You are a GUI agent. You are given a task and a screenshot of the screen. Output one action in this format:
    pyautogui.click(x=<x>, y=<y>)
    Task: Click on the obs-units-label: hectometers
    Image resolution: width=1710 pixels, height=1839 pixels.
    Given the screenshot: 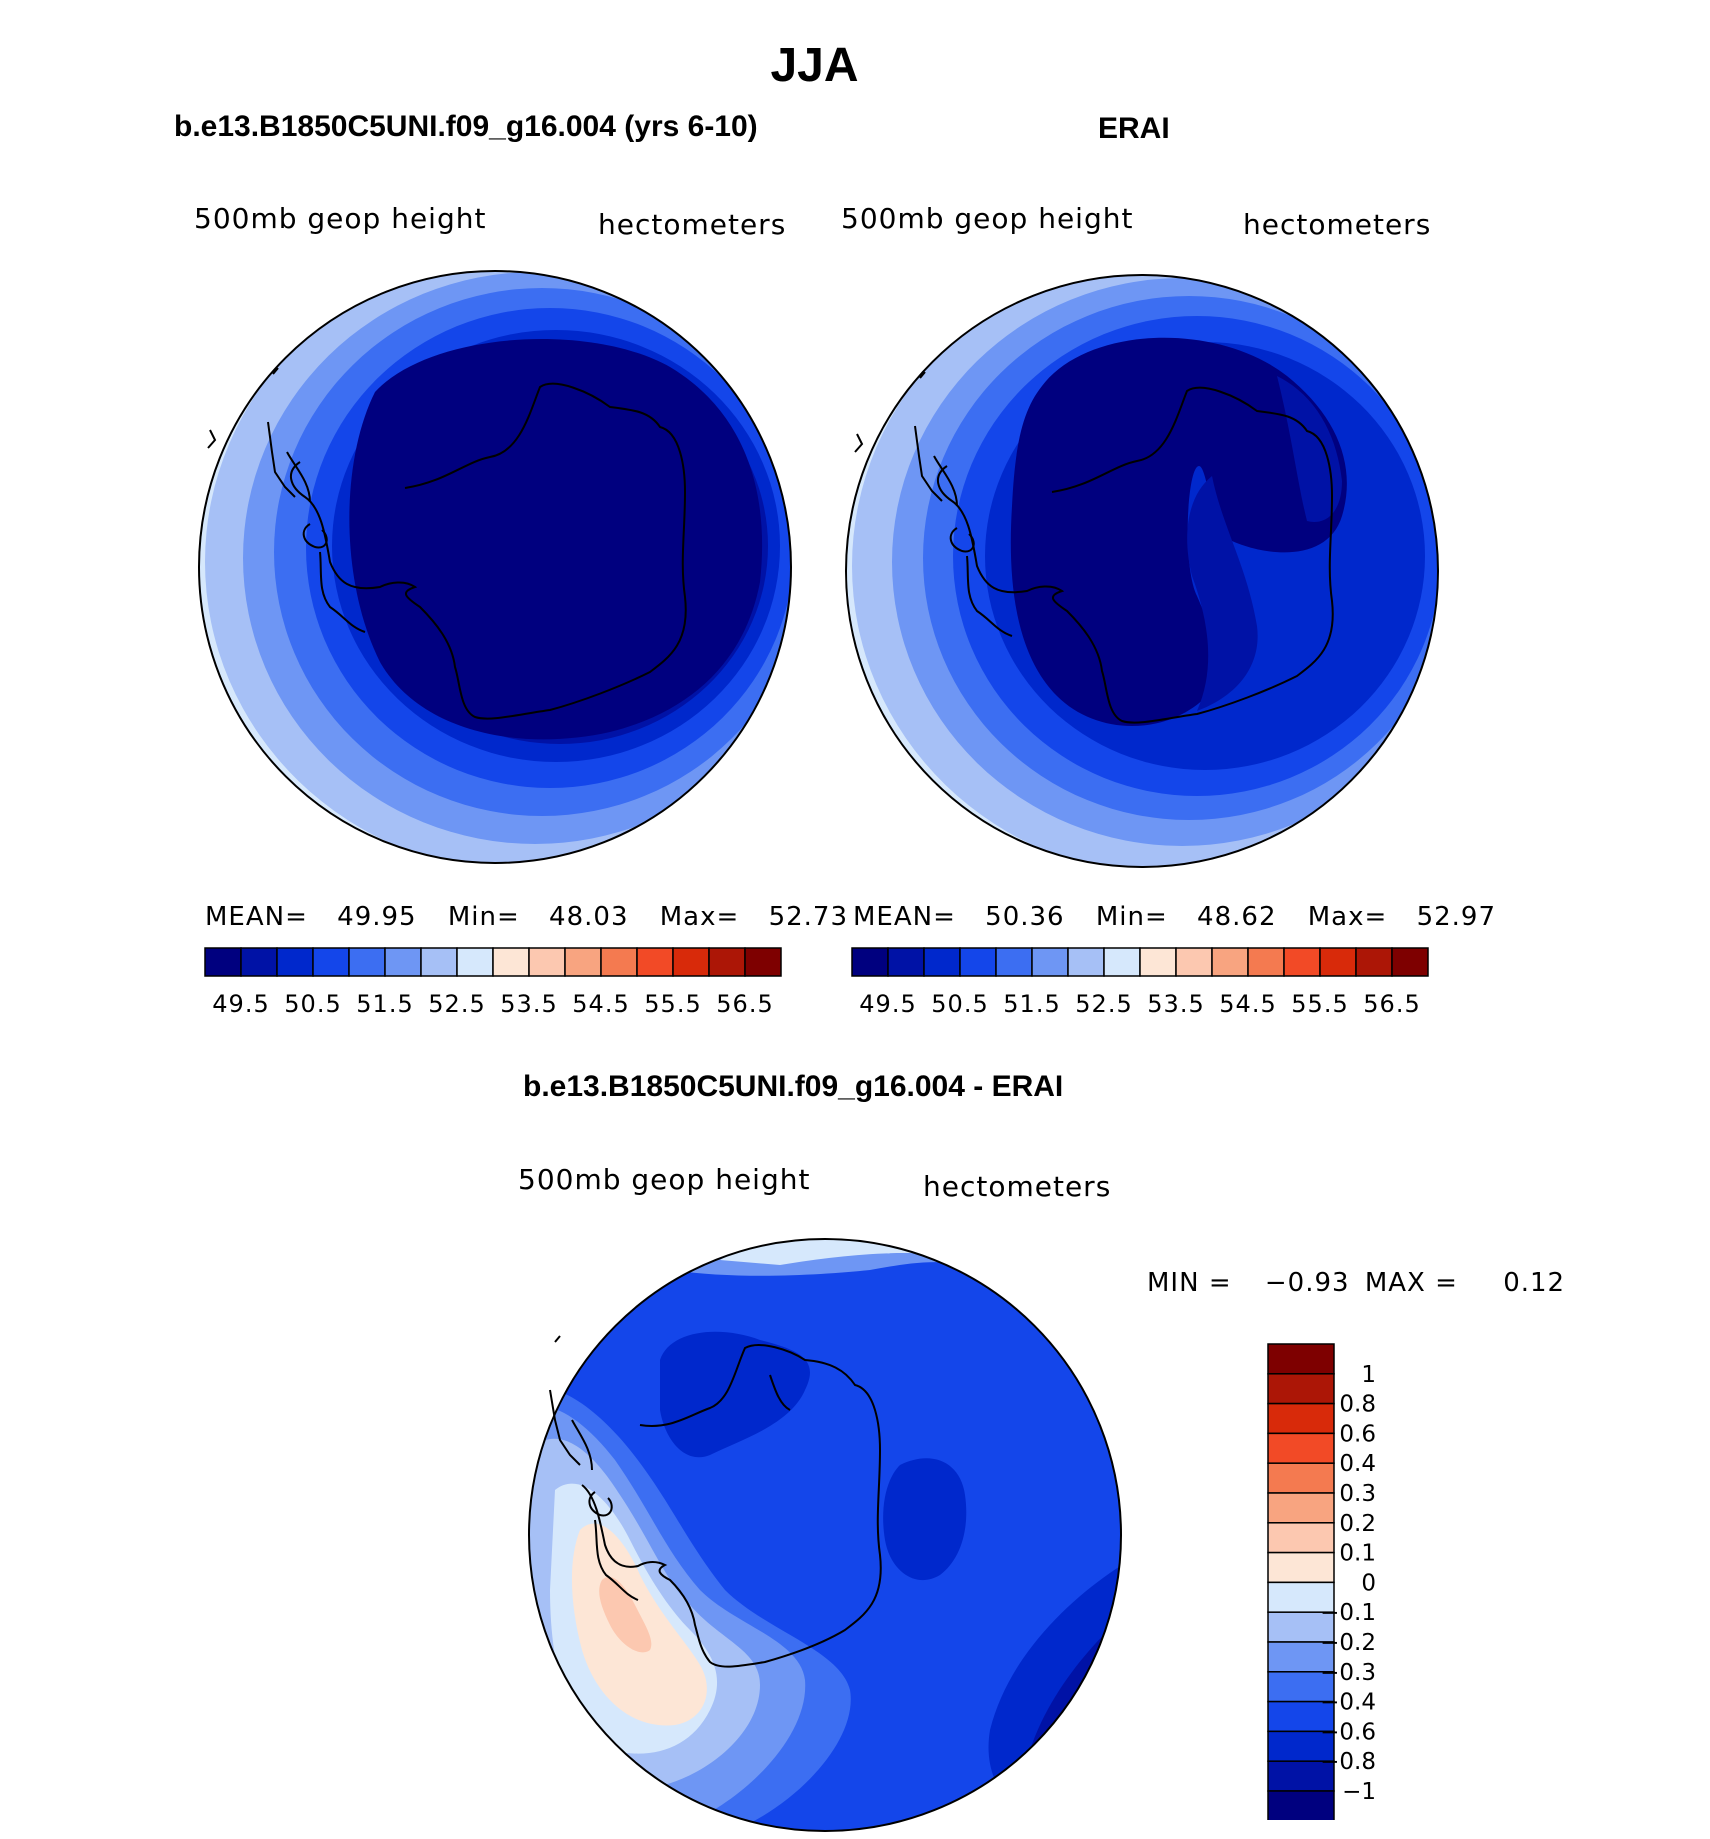 What is the action you would take?
    pyautogui.click(x=1337, y=224)
    